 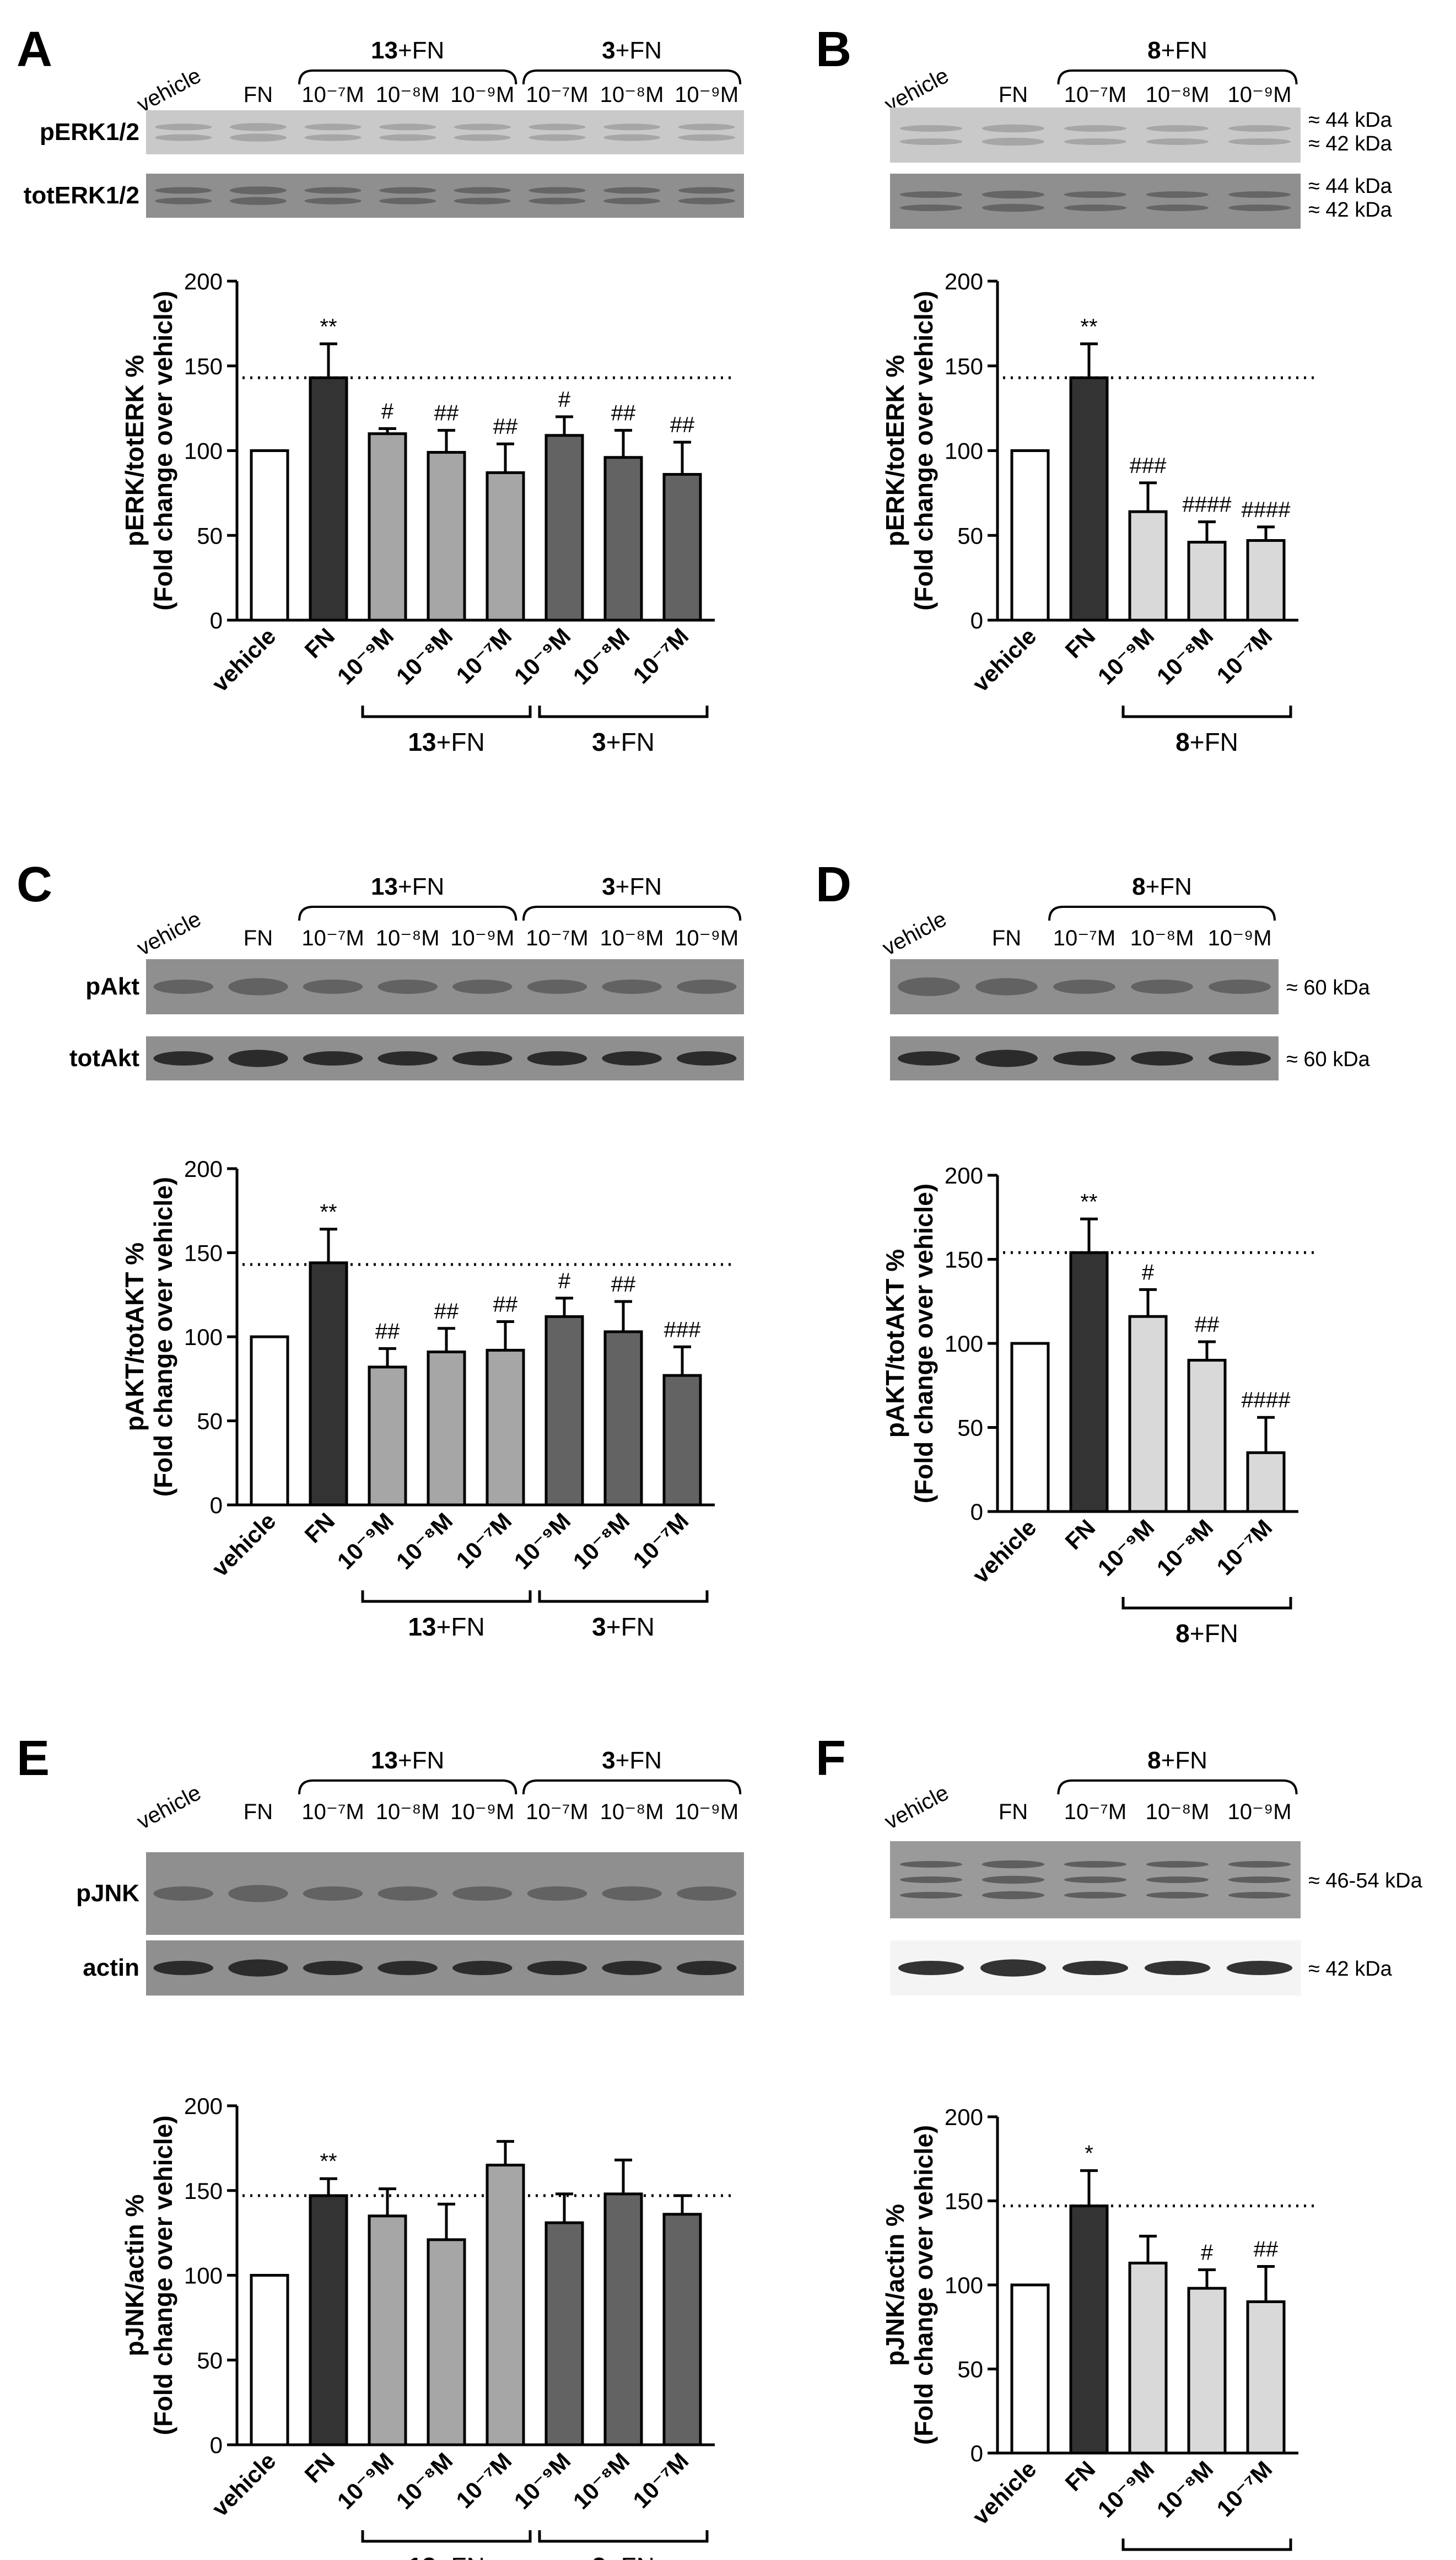 What do you see at coordinates (1182, 1633) in the screenshot?
I see `group-bracket-label-compound: 8` at bounding box center [1182, 1633].